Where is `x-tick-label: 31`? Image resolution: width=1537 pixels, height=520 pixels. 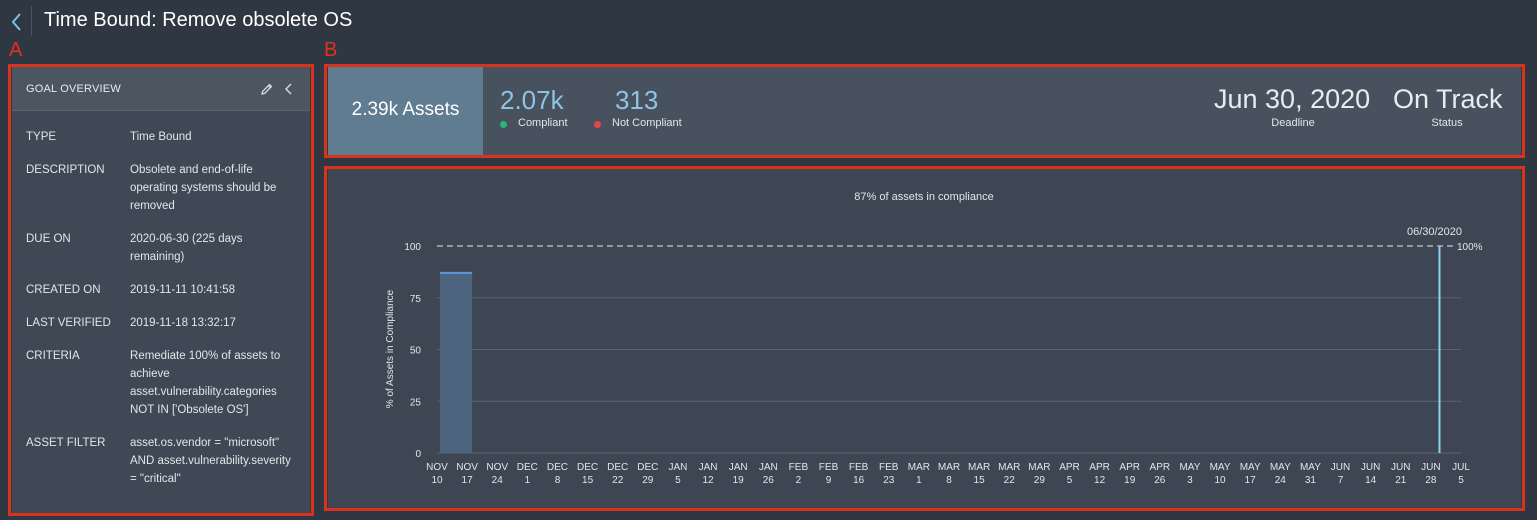
x-tick-label: 31 is located at coordinates (1311, 480).